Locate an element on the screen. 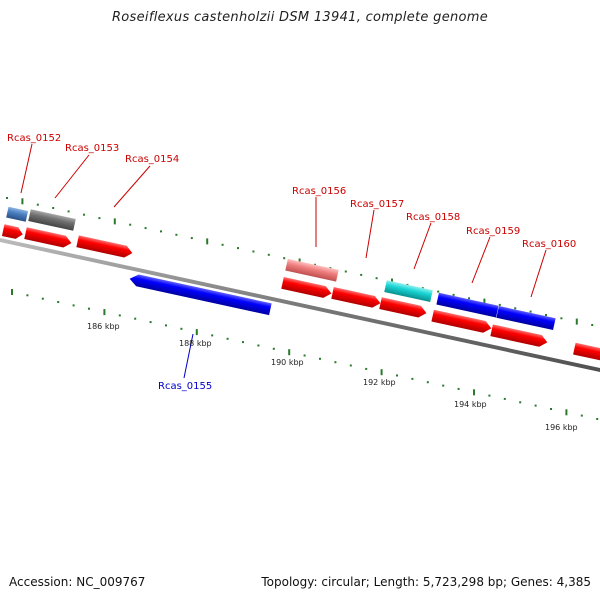 Image resolution: width=600 pixels, height=600 pixels. scale-label: 190 kbp is located at coordinates (287, 362).